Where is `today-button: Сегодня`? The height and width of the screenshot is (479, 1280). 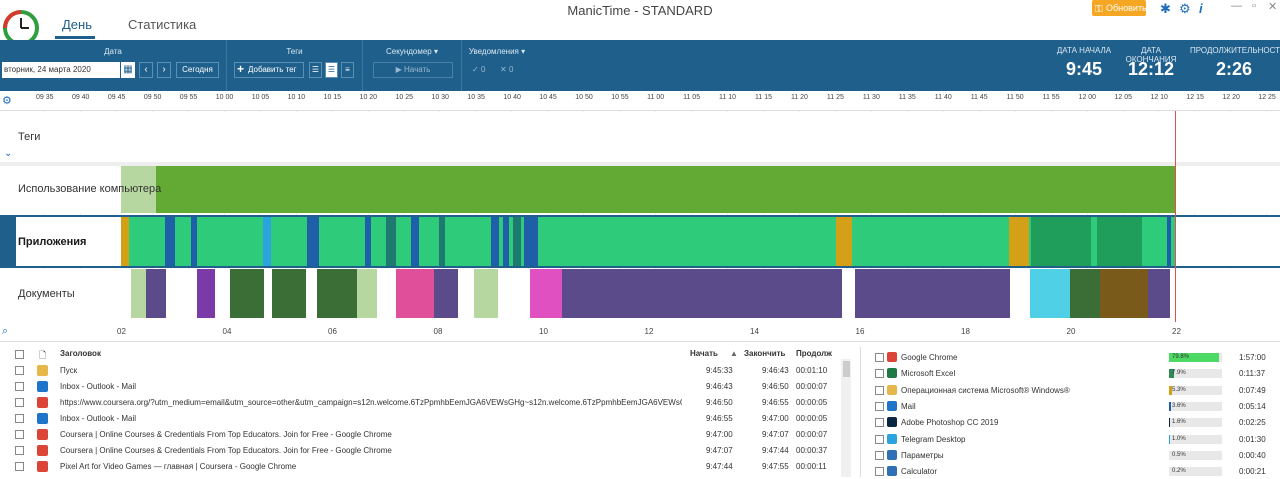 today-button: Сегодня is located at coordinates (197, 70).